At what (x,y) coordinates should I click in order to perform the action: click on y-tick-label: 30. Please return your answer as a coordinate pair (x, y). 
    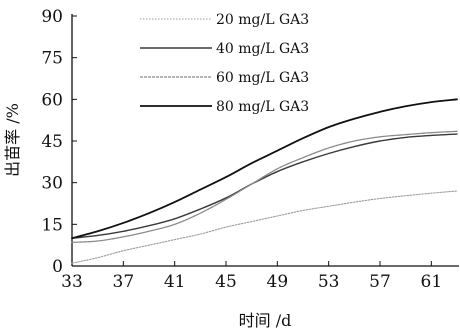
    Looking at the image, I should click on (52, 184).